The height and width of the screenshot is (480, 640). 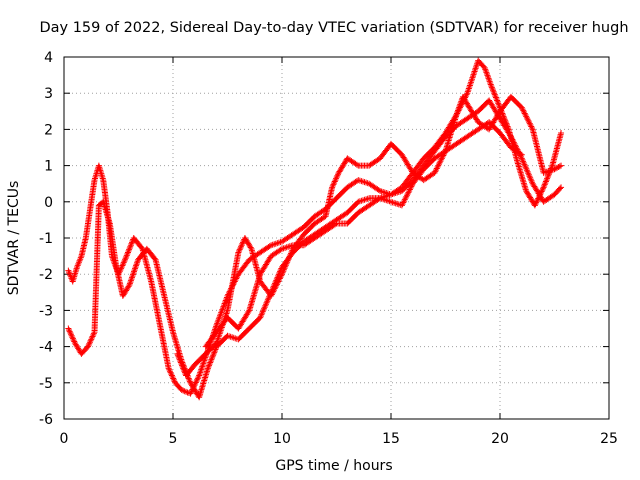 What do you see at coordinates (46, 384) in the screenshot?
I see `y-tick-label: -5` at bounding box center [46, 384].